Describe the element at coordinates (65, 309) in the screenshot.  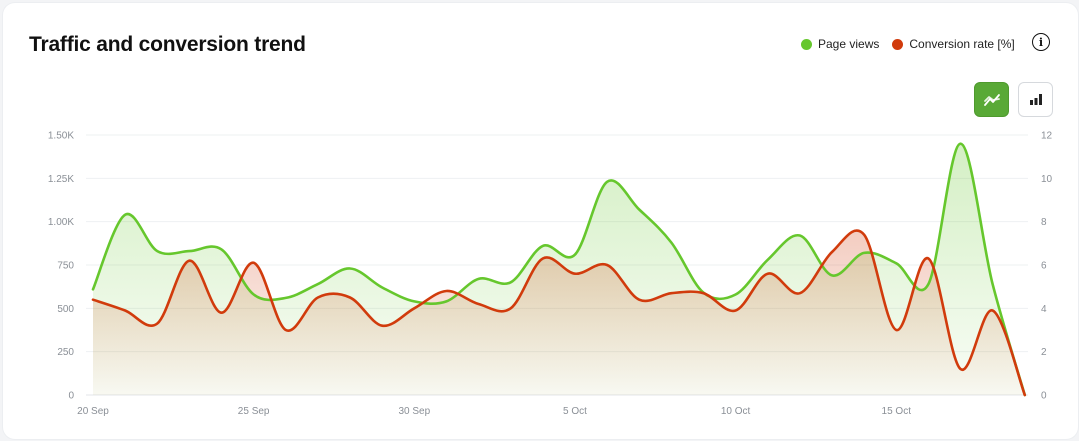
I see `y-left-tick-label: 500` at that location.